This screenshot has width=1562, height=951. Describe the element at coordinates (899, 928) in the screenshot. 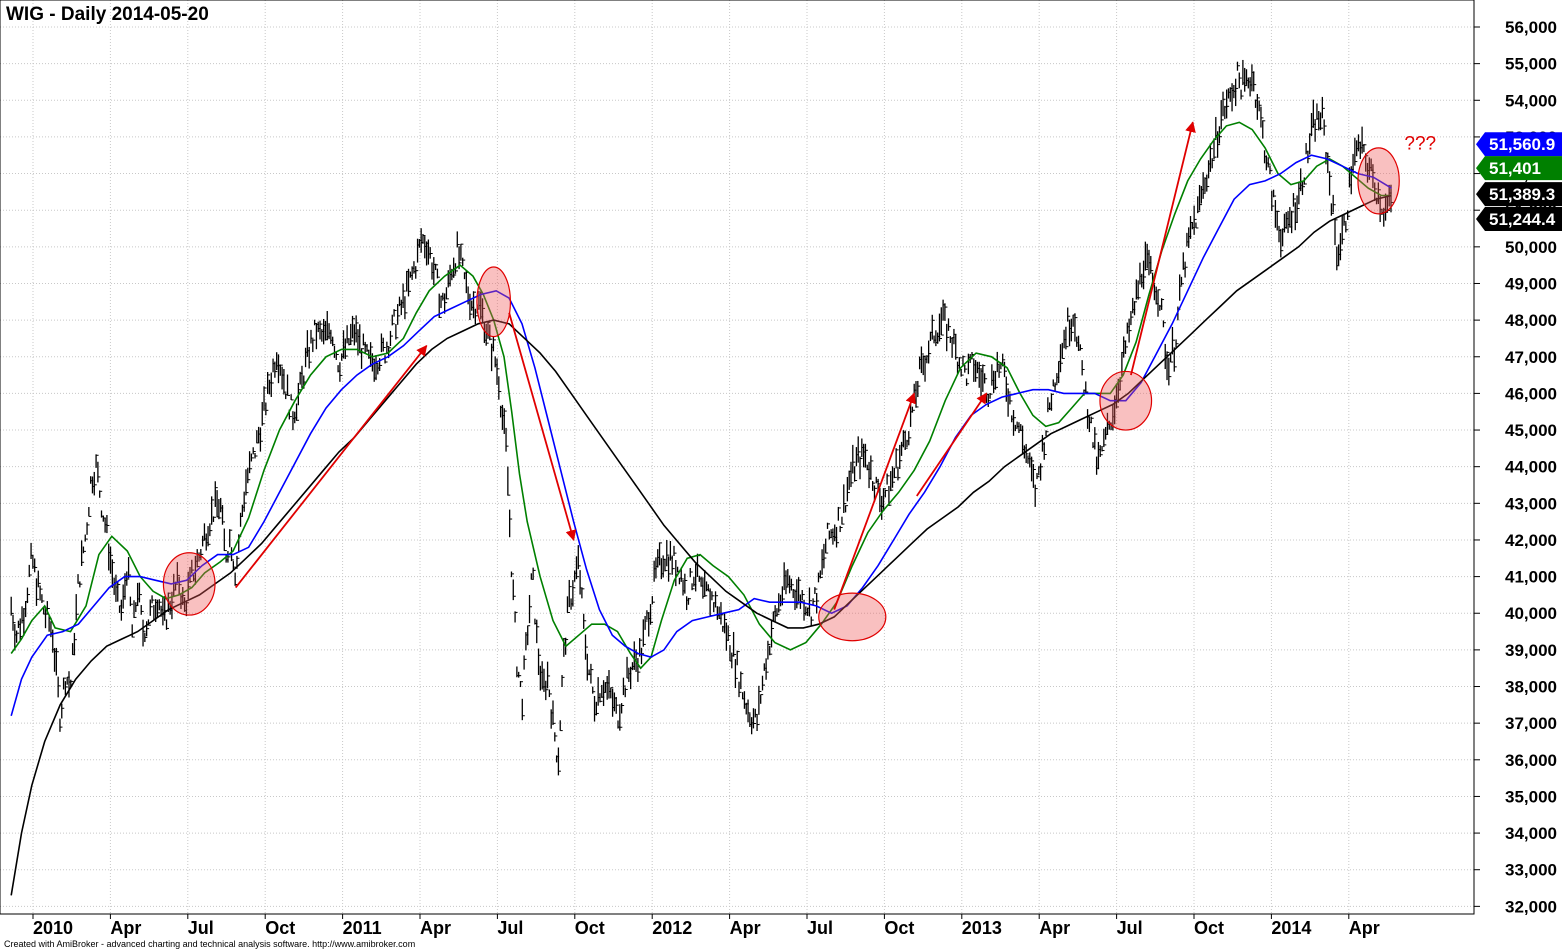

I see `x-tick-label-11: Oct` at that location.